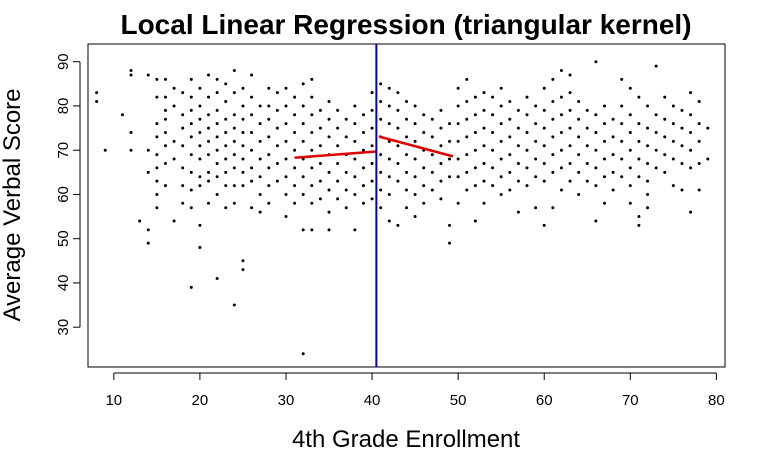 The height and width of the screenshot is (475, 770). I want to click on y-tick-label: 90, so click(63, 61).